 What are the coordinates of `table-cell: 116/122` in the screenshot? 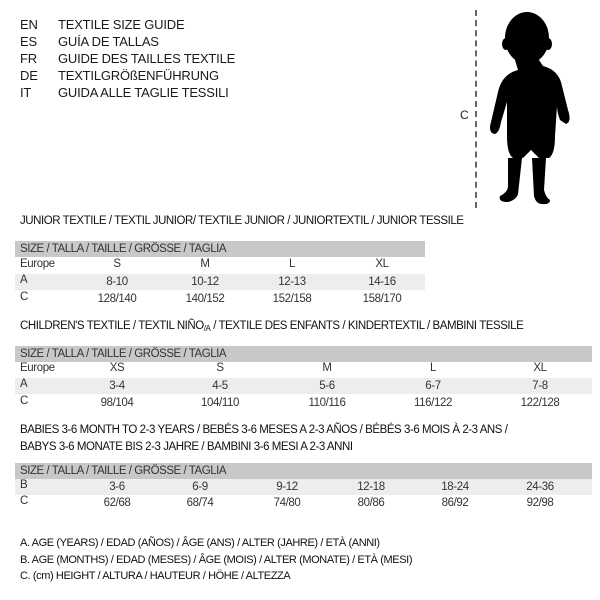 It's located at (433, 403).